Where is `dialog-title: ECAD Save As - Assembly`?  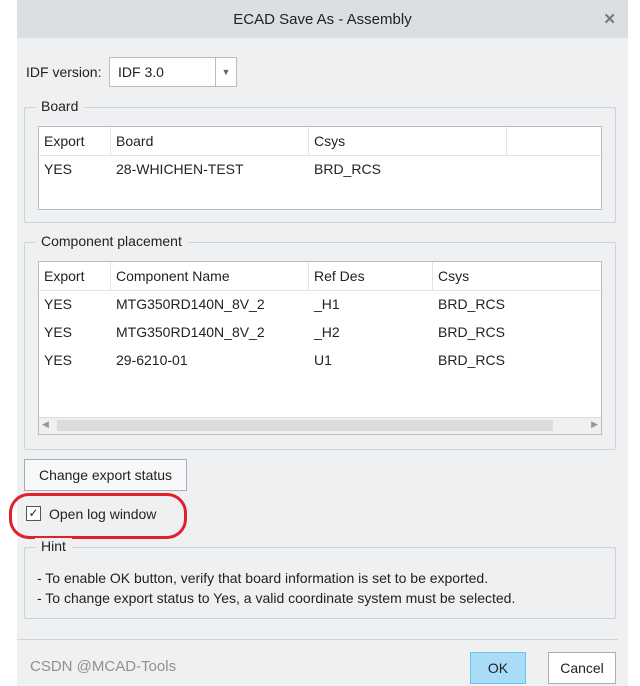 dialog-title: ECAD Save As - Assembly is located at coordinates (322, 19).